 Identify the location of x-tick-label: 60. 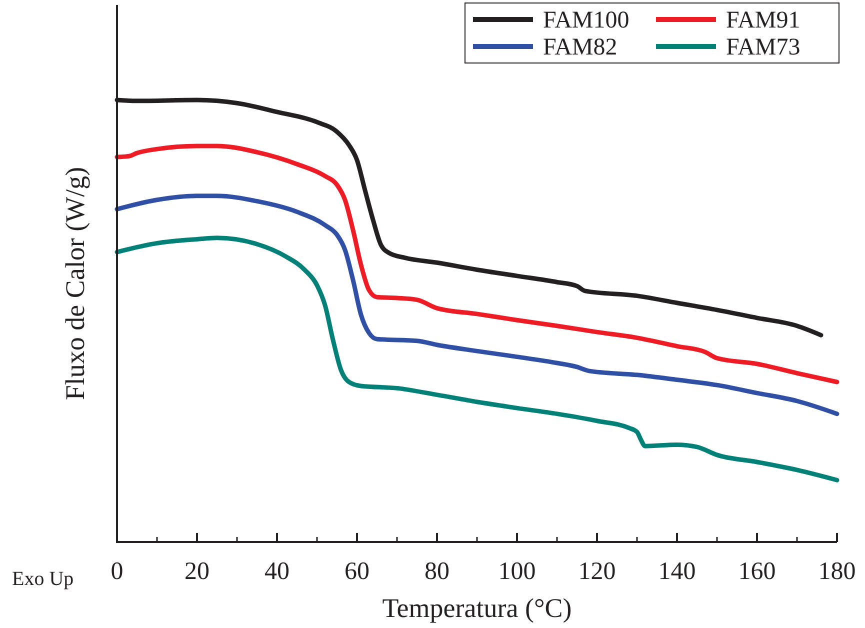
(357, 571).